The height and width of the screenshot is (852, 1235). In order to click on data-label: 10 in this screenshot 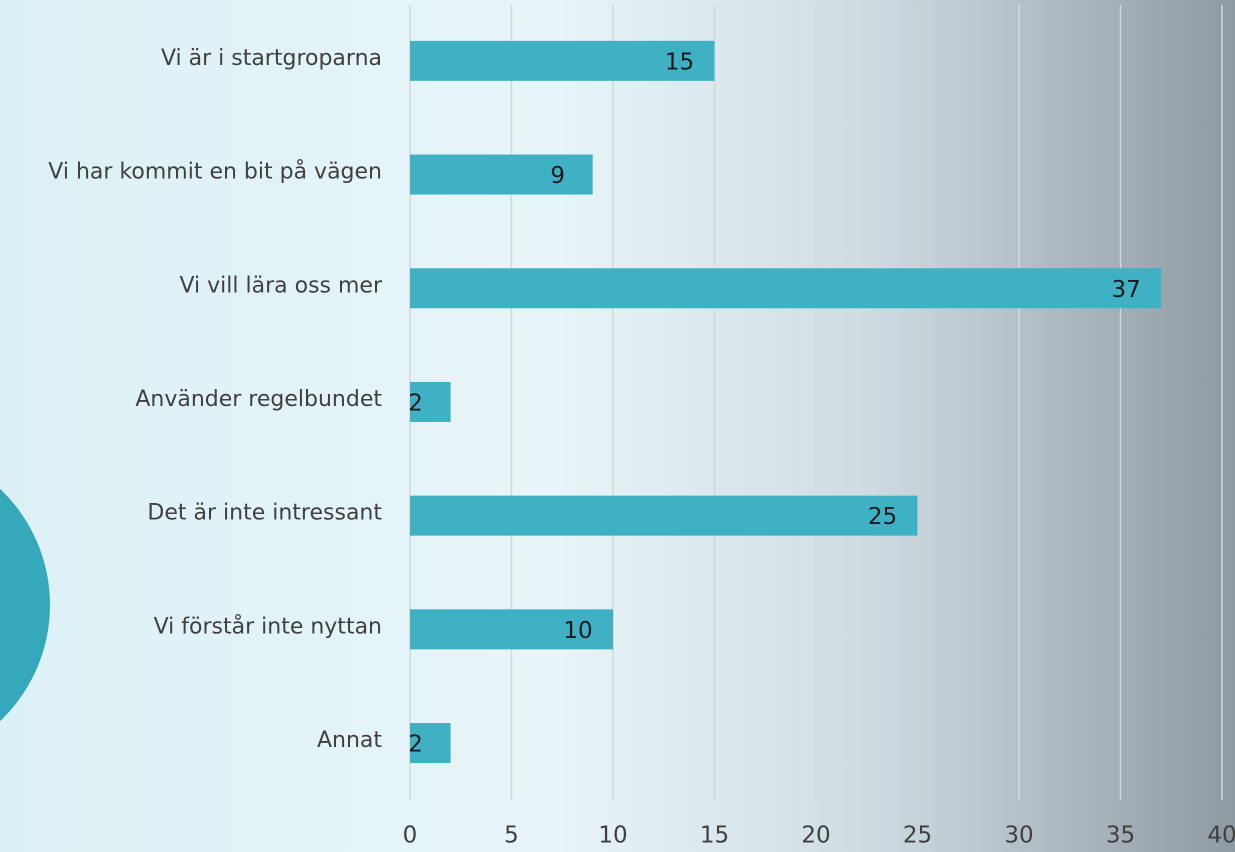, I will do `click(577, 631)`.